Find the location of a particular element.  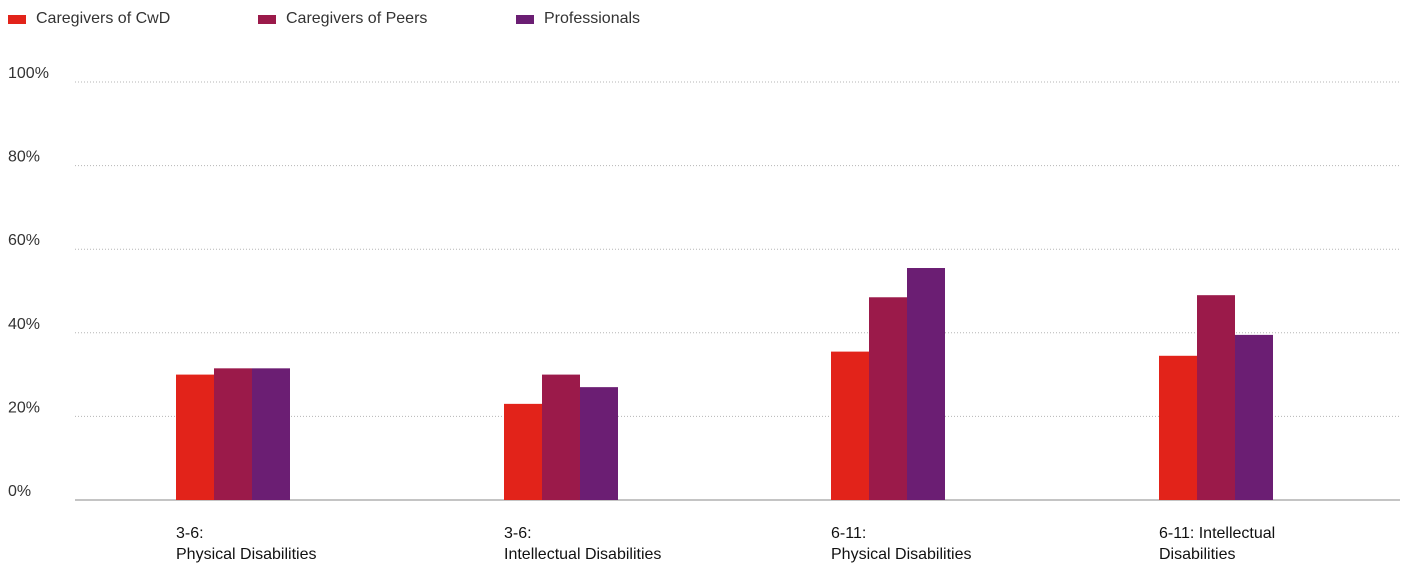

y-tick-label: 20% is located at coordinates (24, 407).